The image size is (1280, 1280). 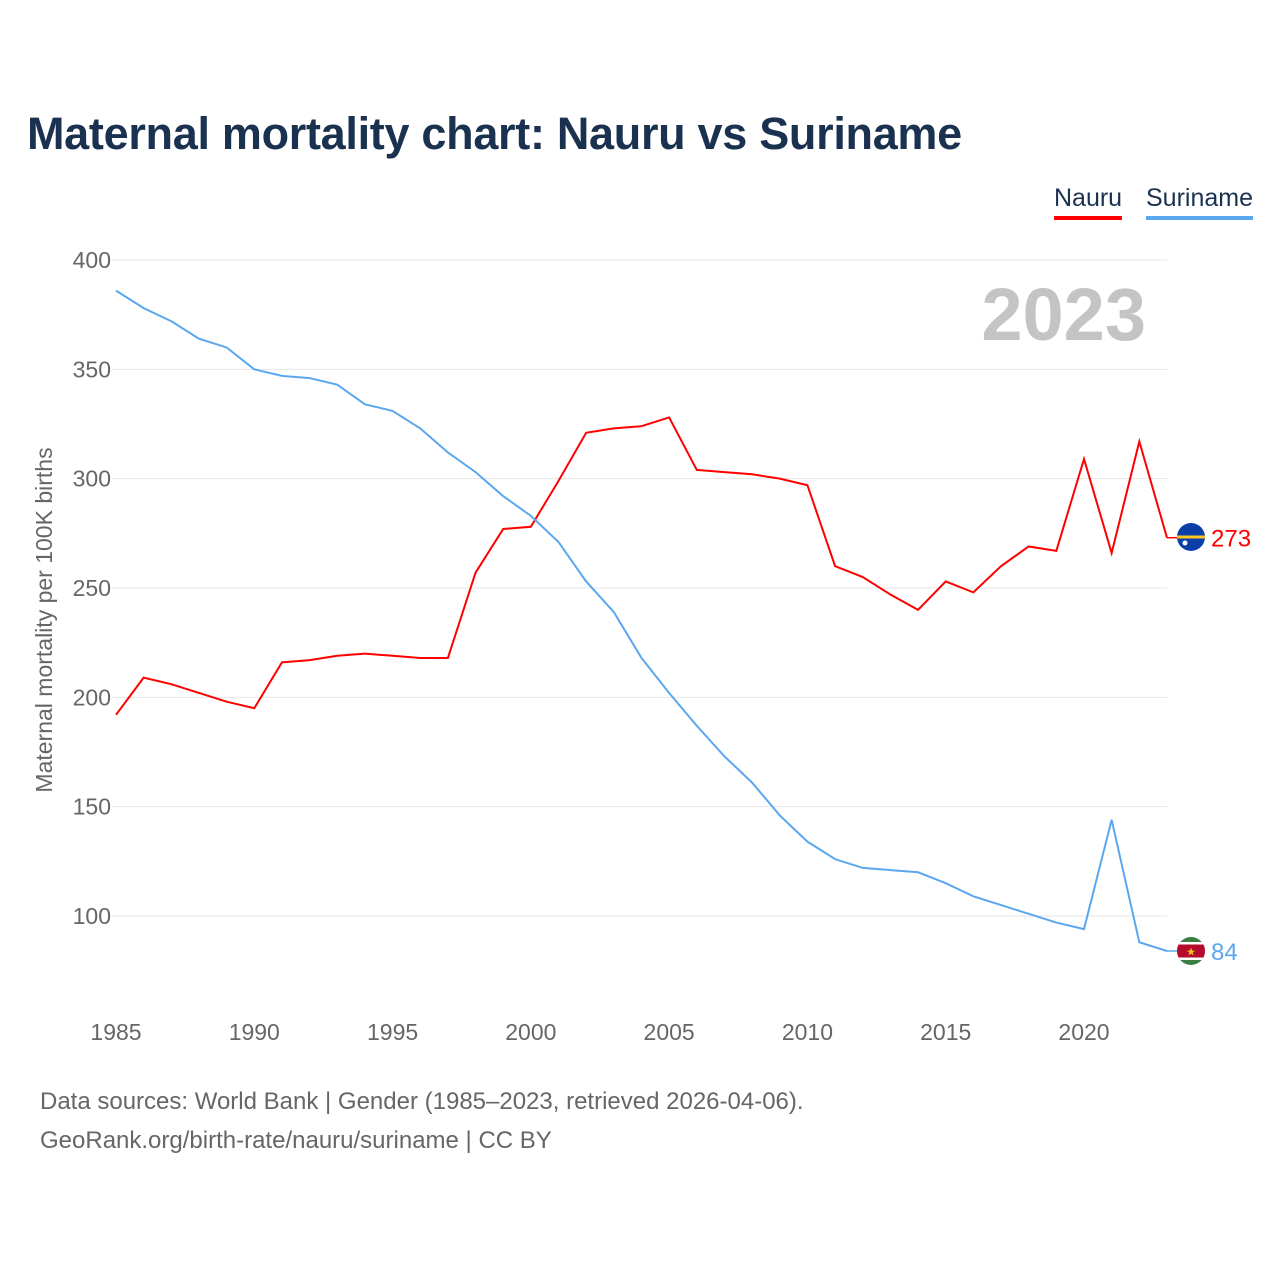 What do you see at coordinates (945, 1032) in the screenshot?
I see `x-tick-label: 2015` at bounding box center [945, 1032].